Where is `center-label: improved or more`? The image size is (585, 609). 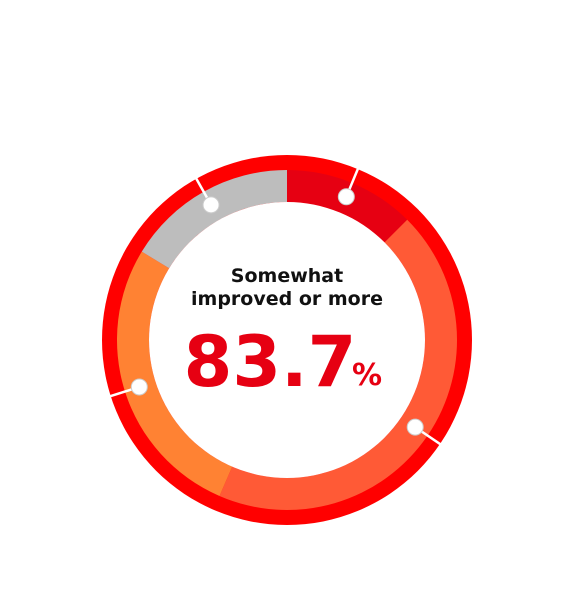 center-label: improved or more is located at coordinates (287, 299).